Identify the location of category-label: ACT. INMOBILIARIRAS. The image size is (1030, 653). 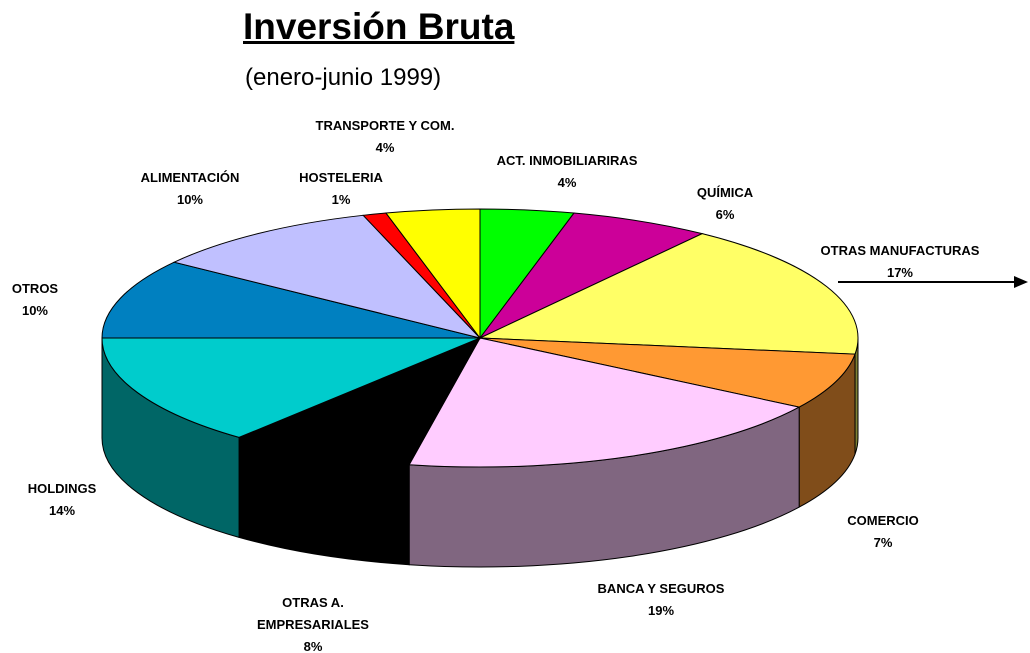
(567, 160).